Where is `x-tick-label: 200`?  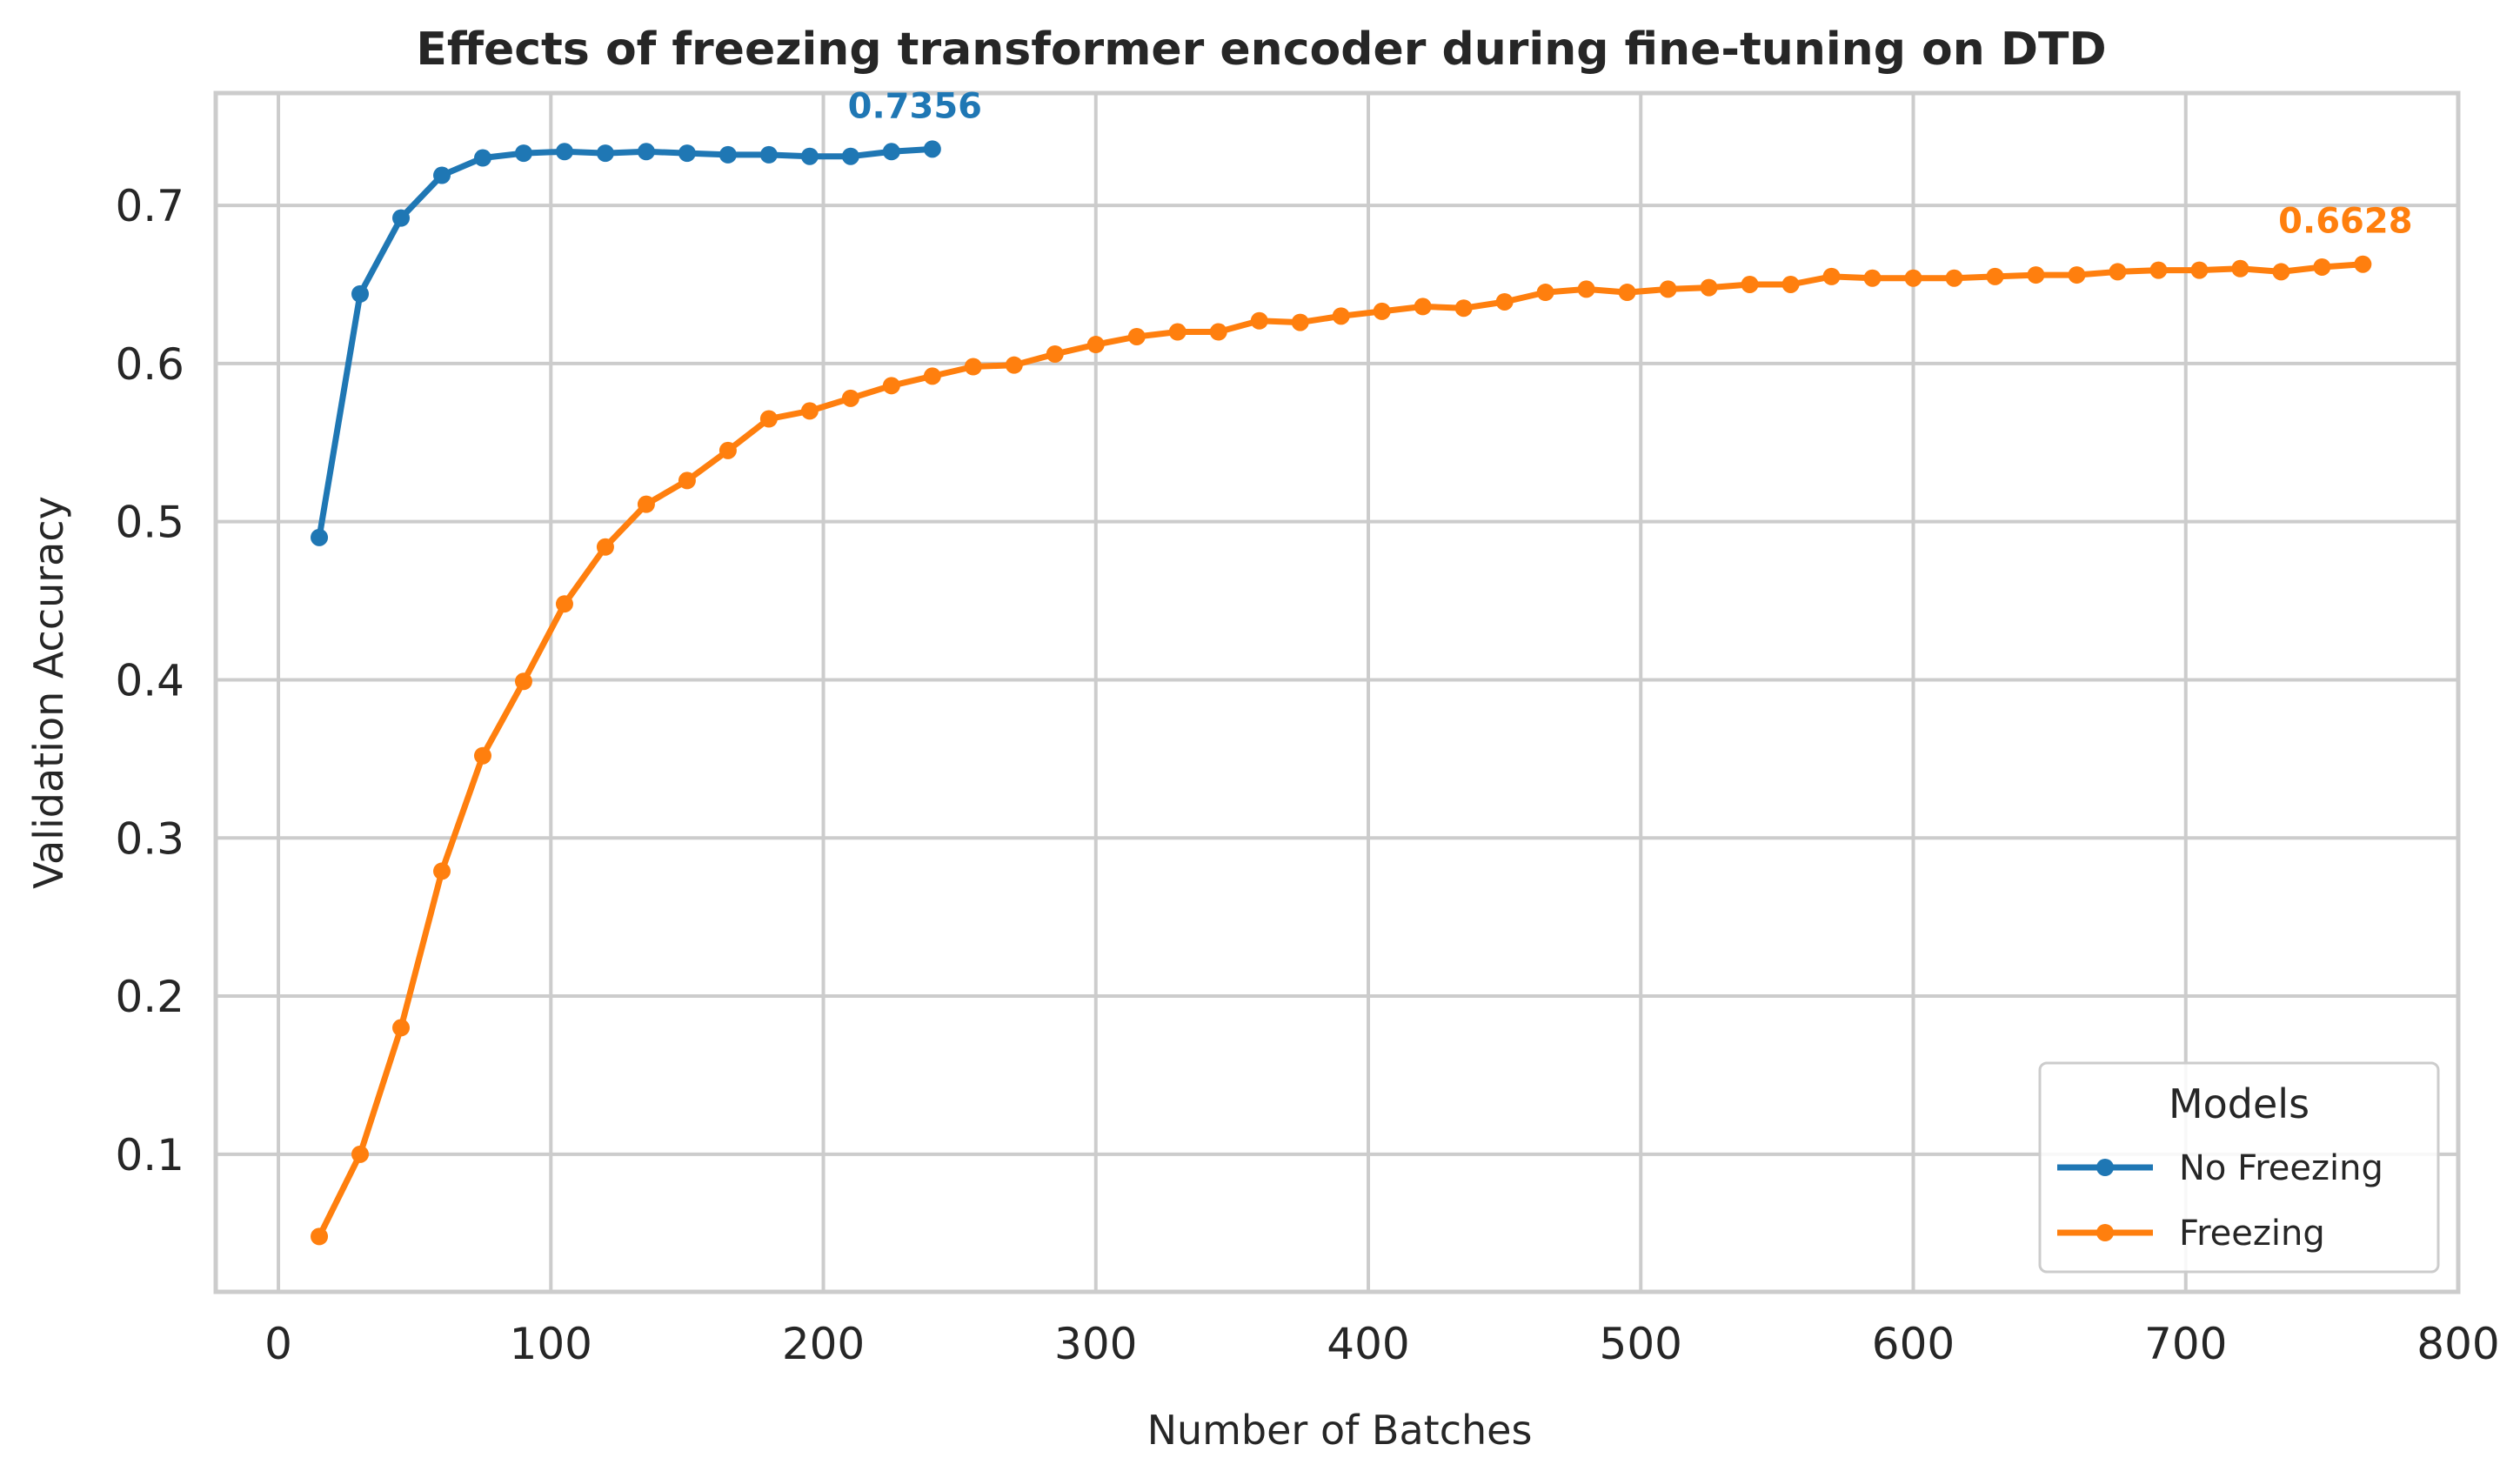 x-tick-label: 200 is located at coordinates (823, 1344).